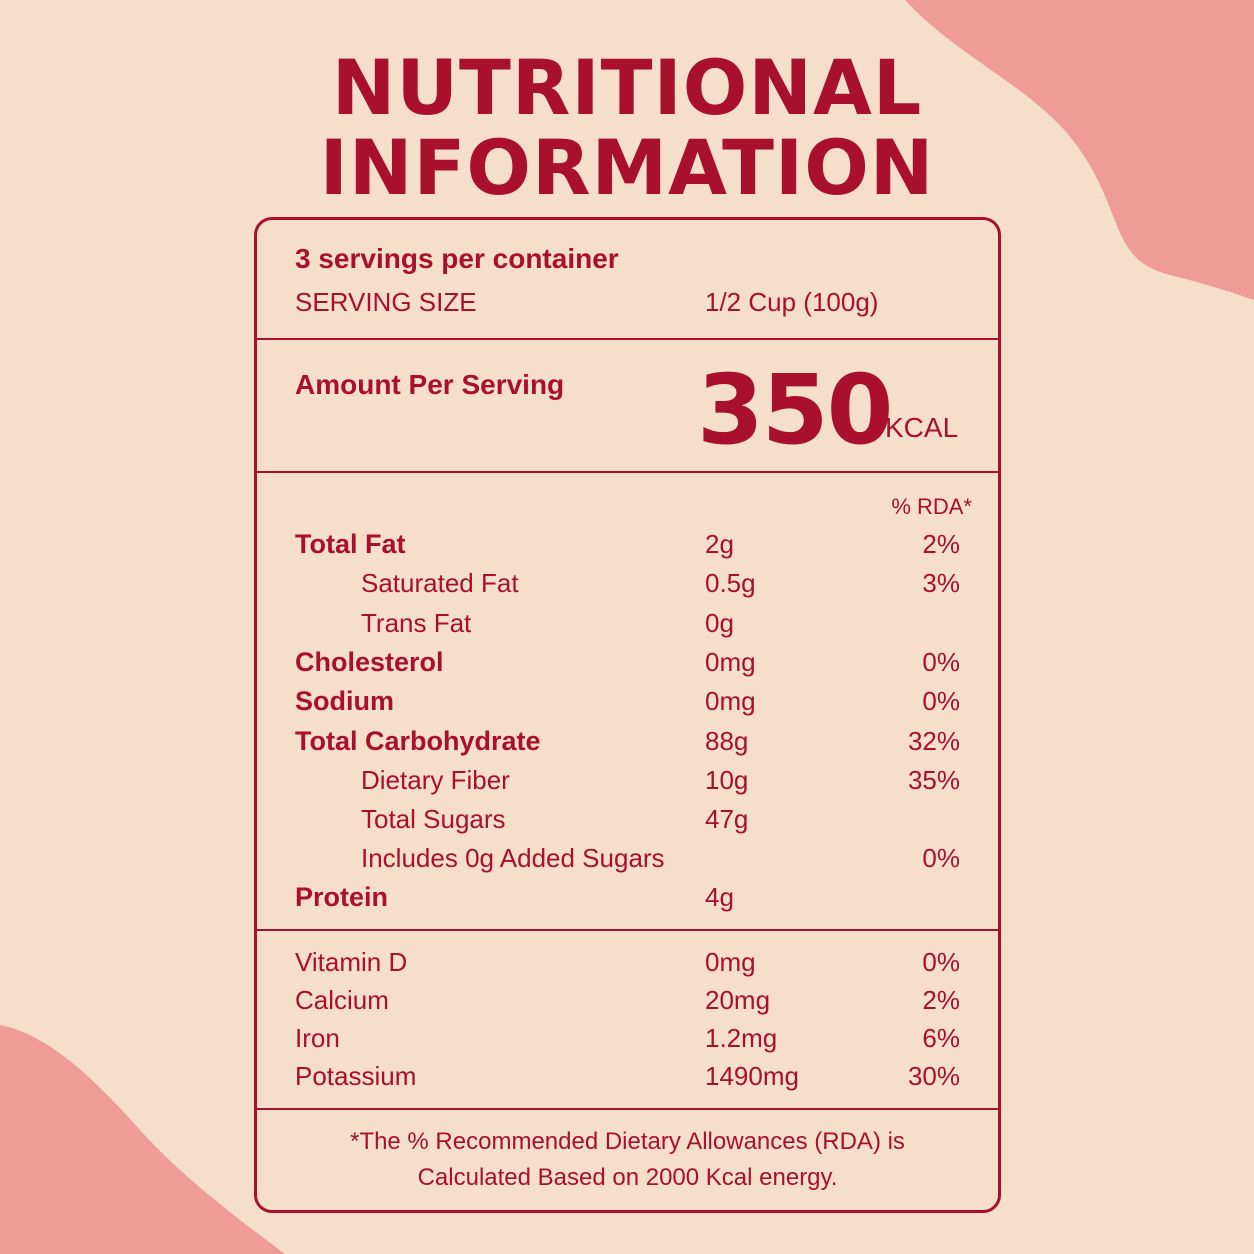  What do you see at coordinates (941, 962) in the screenshot?
I see `mineral-rda: 0%` at bounding box center [941, 962].